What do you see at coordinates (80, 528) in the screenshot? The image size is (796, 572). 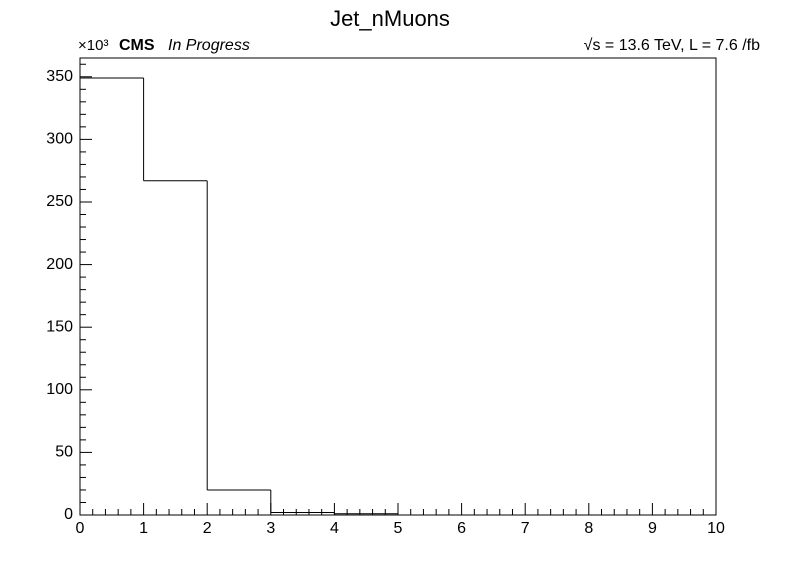 I see `x-tick-label: 0` at bounding box center [80, 528].